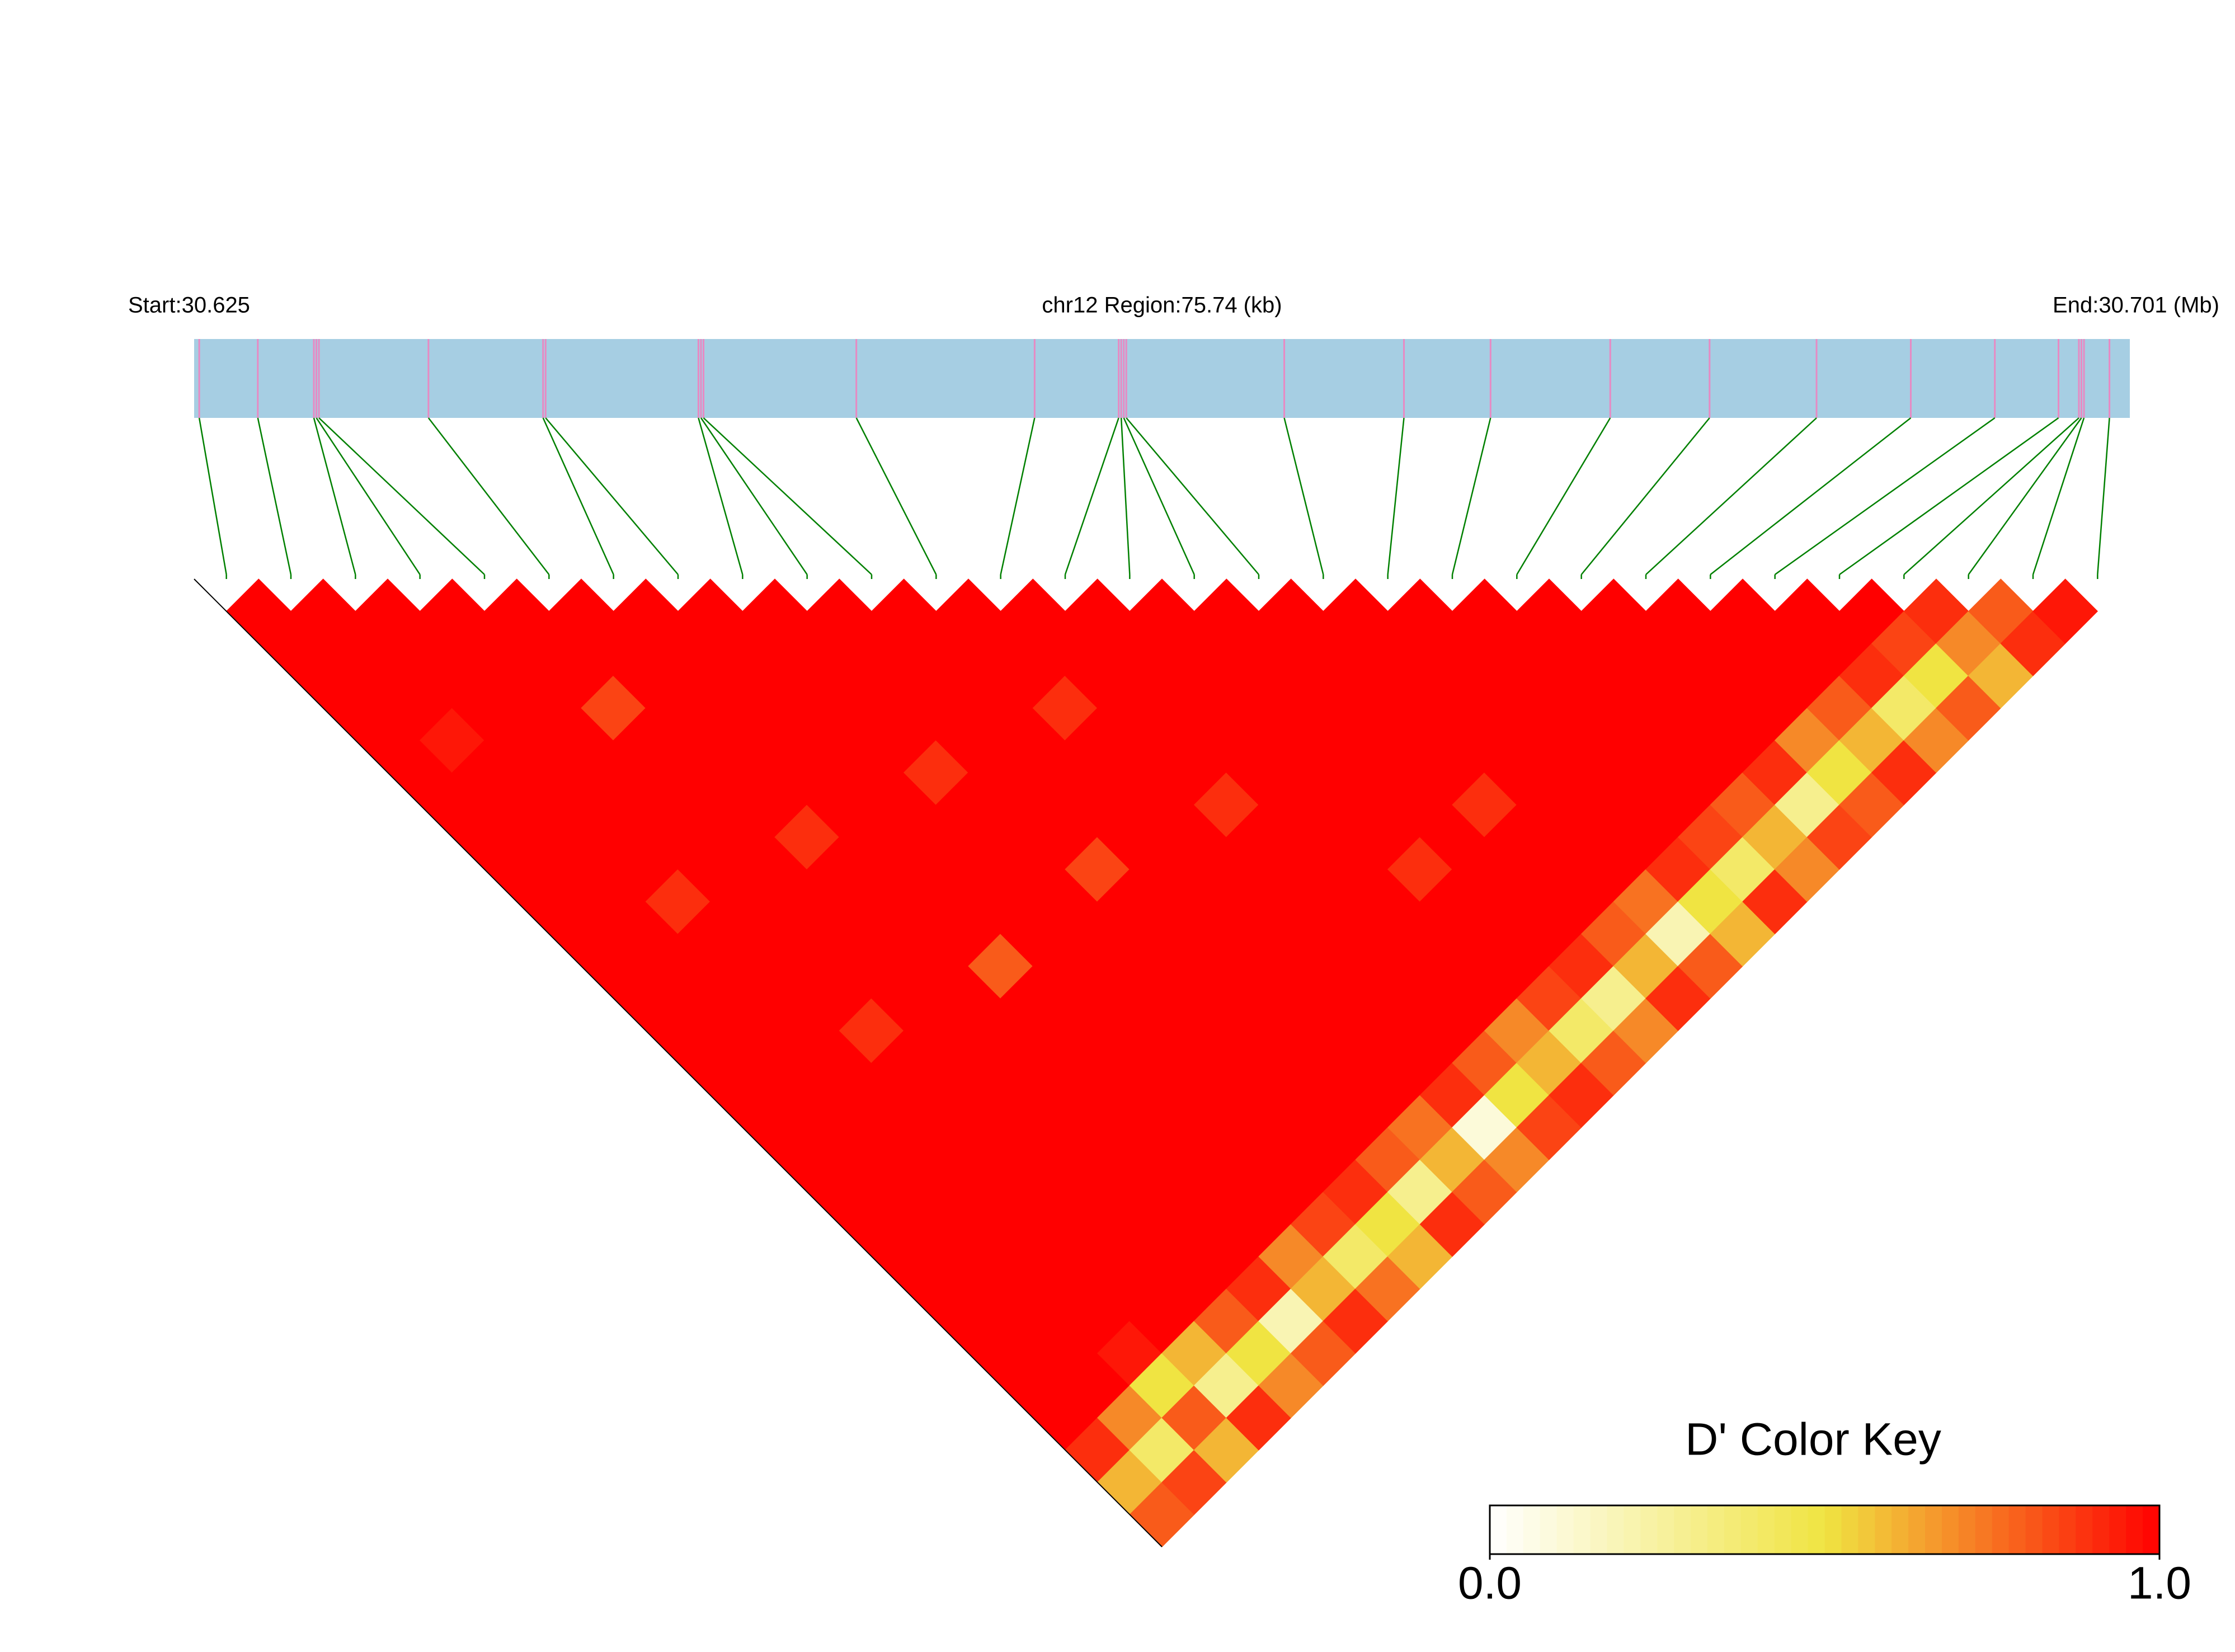 Image resolution: width=2235 pixels, height=1652 pixels. Describe the element at coordinates (1162, 306) in the screenshot. I see `region-label: chr12 Region:75.74 (kb)` at that location.